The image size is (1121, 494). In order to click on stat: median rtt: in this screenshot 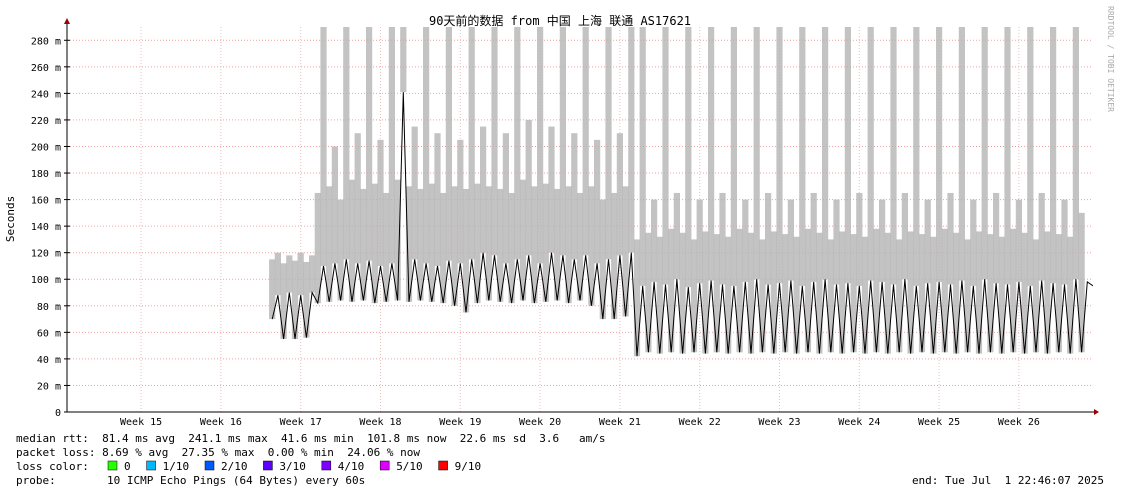, I will do `click(52, 438)`.